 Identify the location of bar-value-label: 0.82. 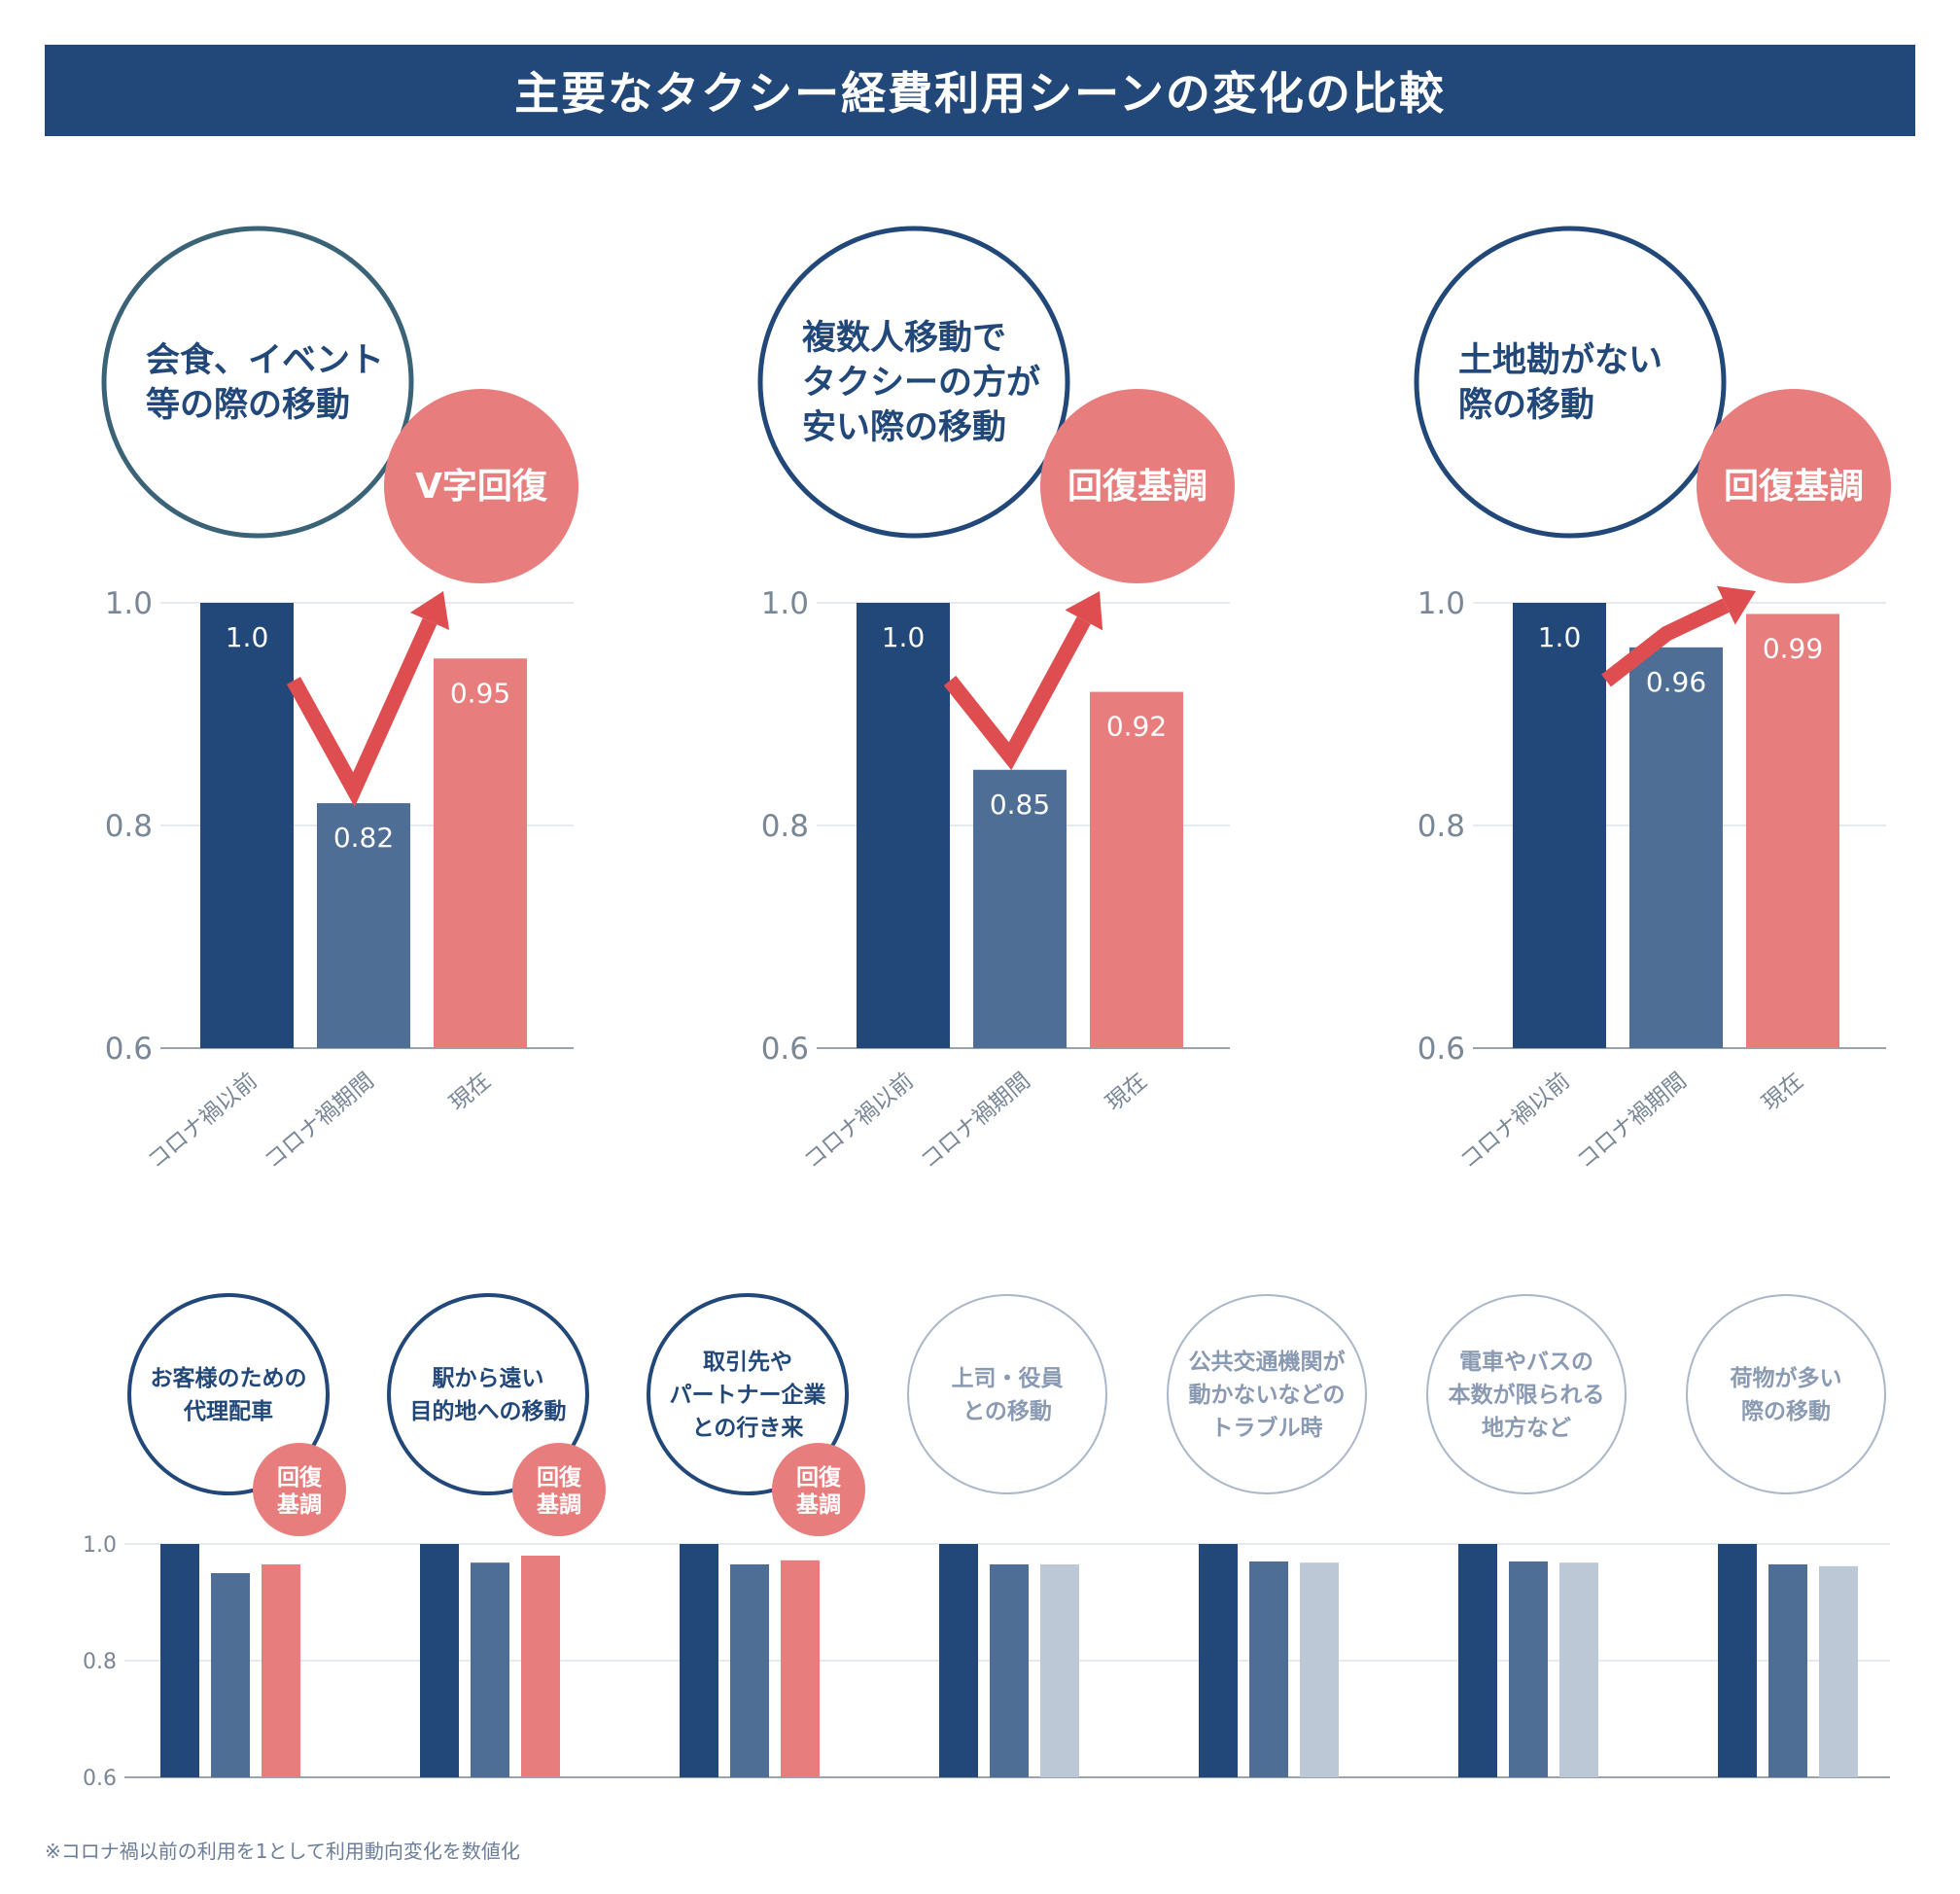
(363, 838).